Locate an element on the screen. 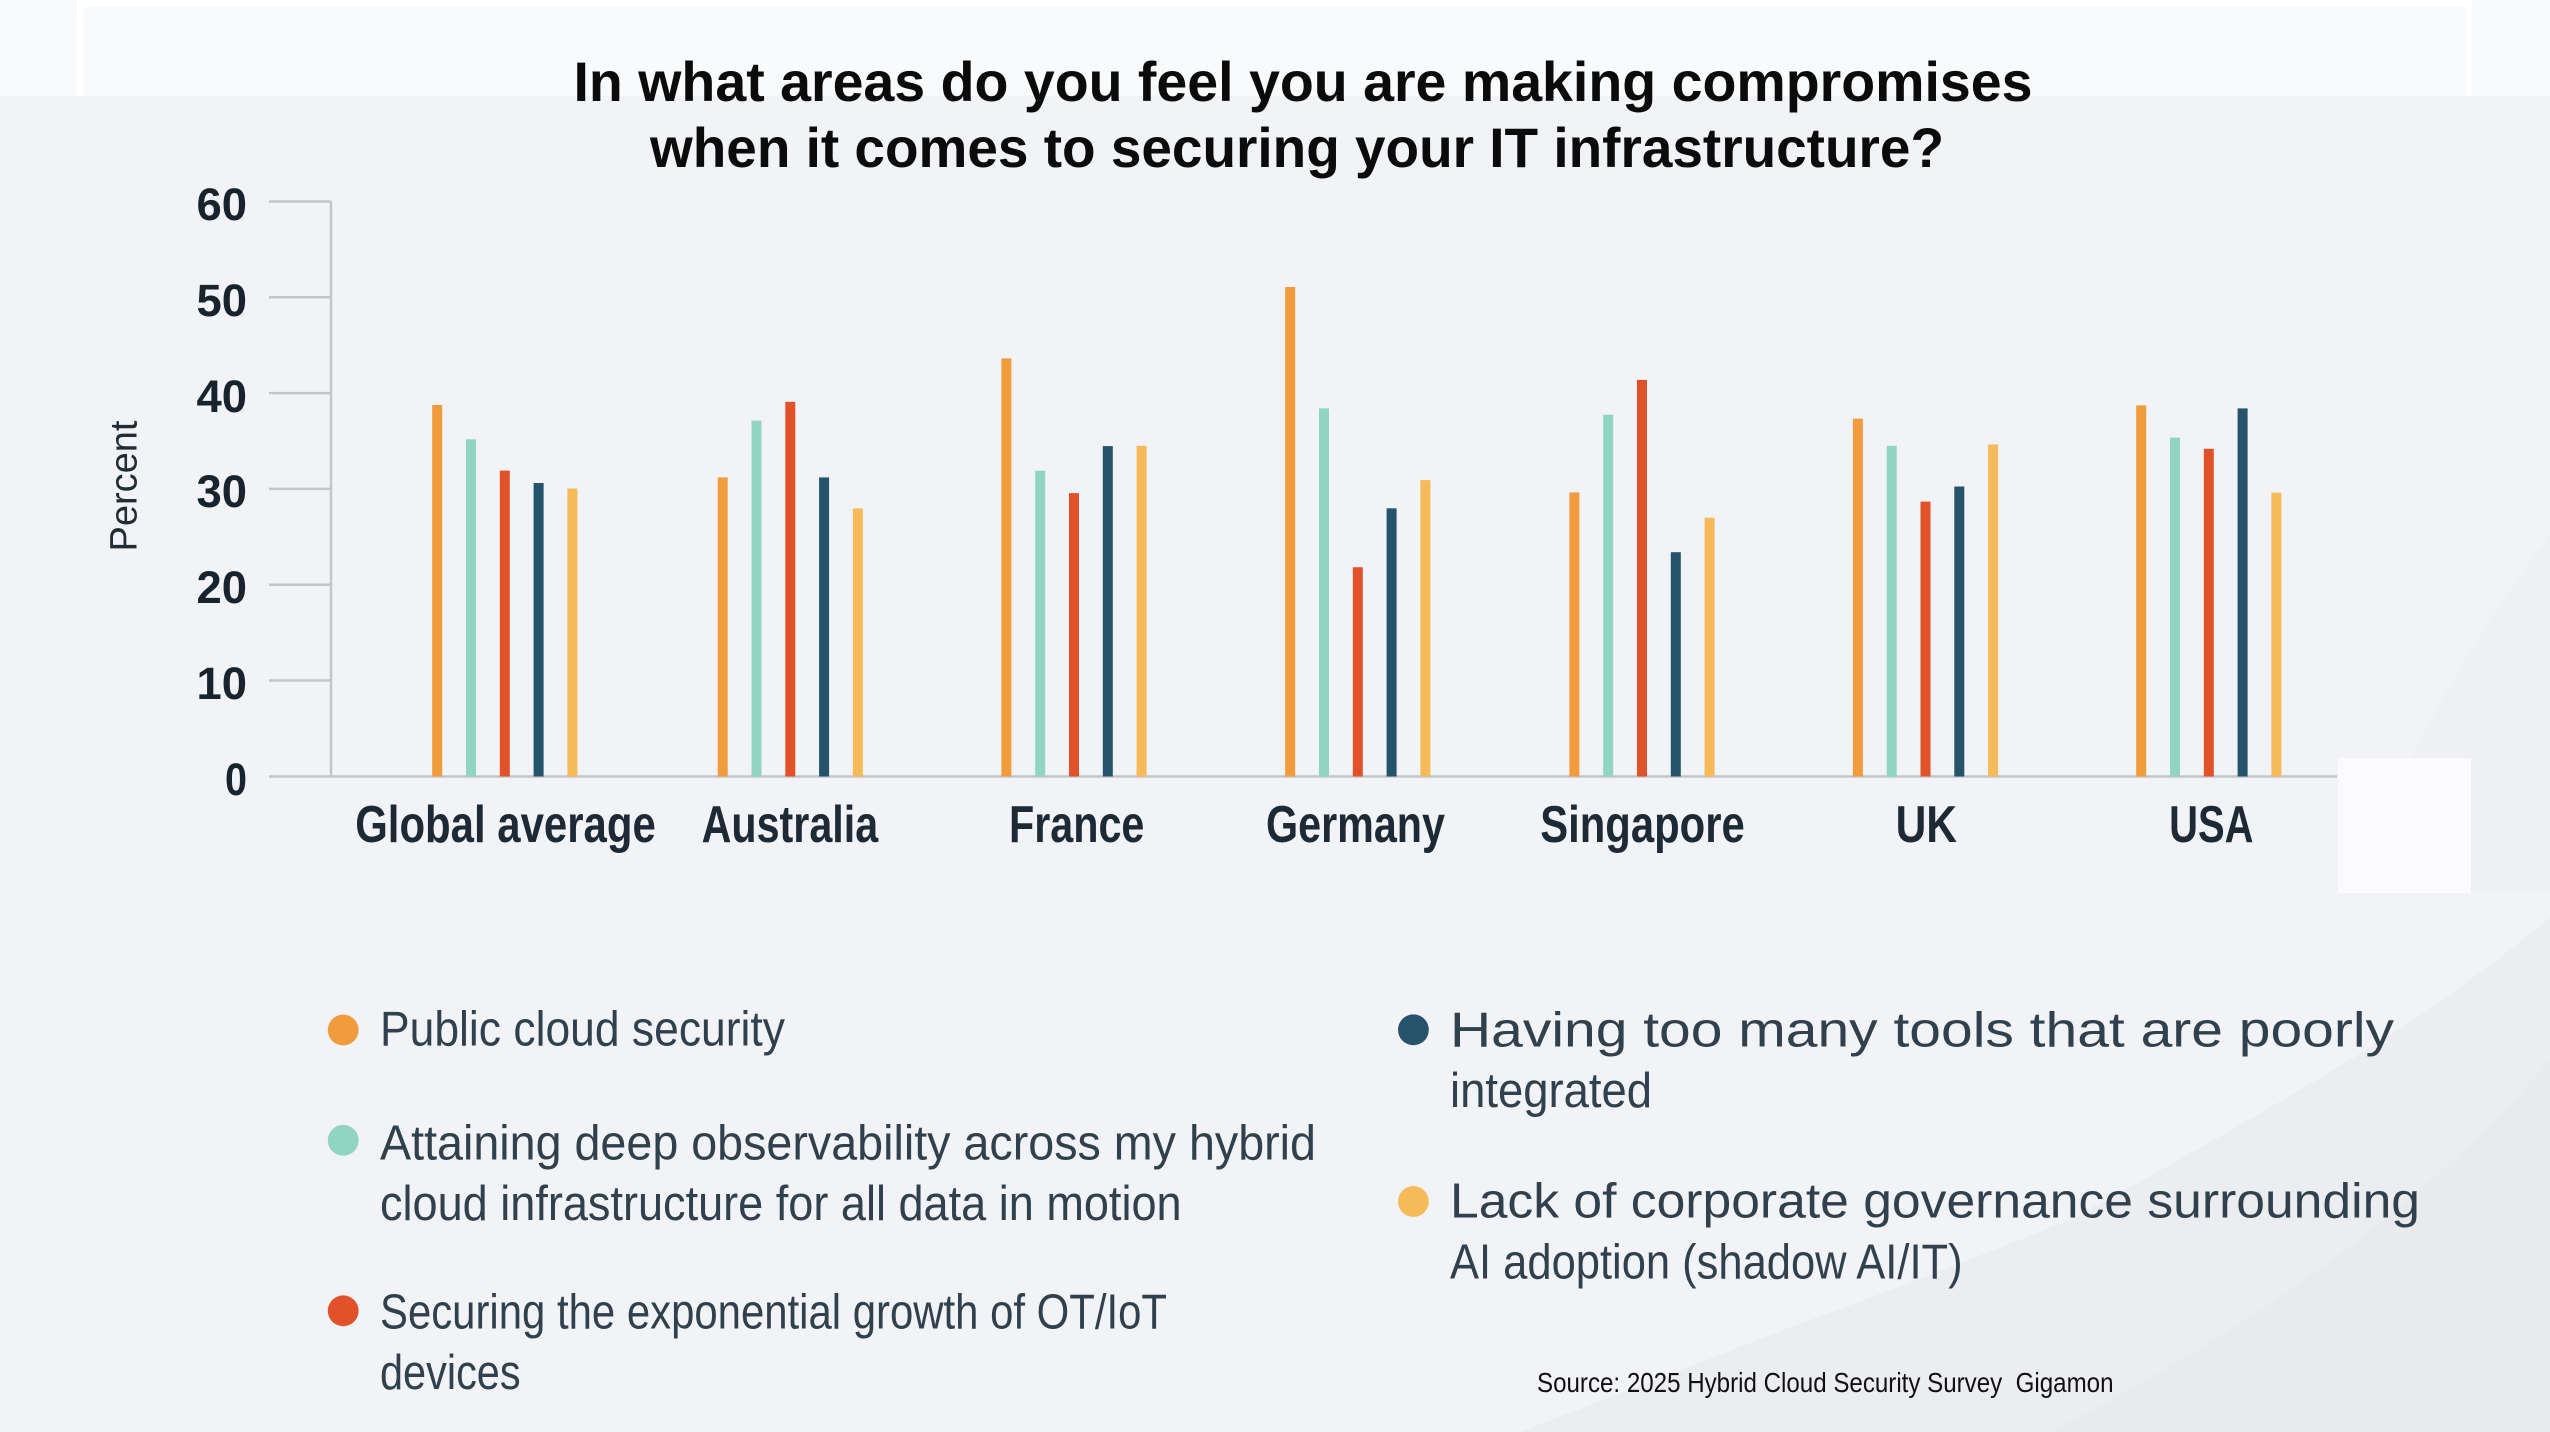 This screenshot has width=2550, height=1432. svg-text: 60 is located at coordinates (222, 204).